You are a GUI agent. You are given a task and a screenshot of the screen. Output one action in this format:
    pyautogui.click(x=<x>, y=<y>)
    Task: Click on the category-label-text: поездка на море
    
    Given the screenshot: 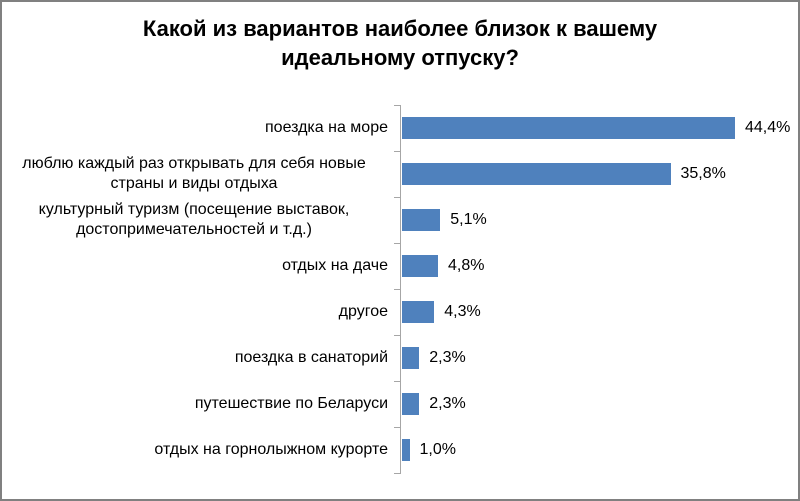 What is the action you would take?
    pyautogui.click(x=326, y=127)
    